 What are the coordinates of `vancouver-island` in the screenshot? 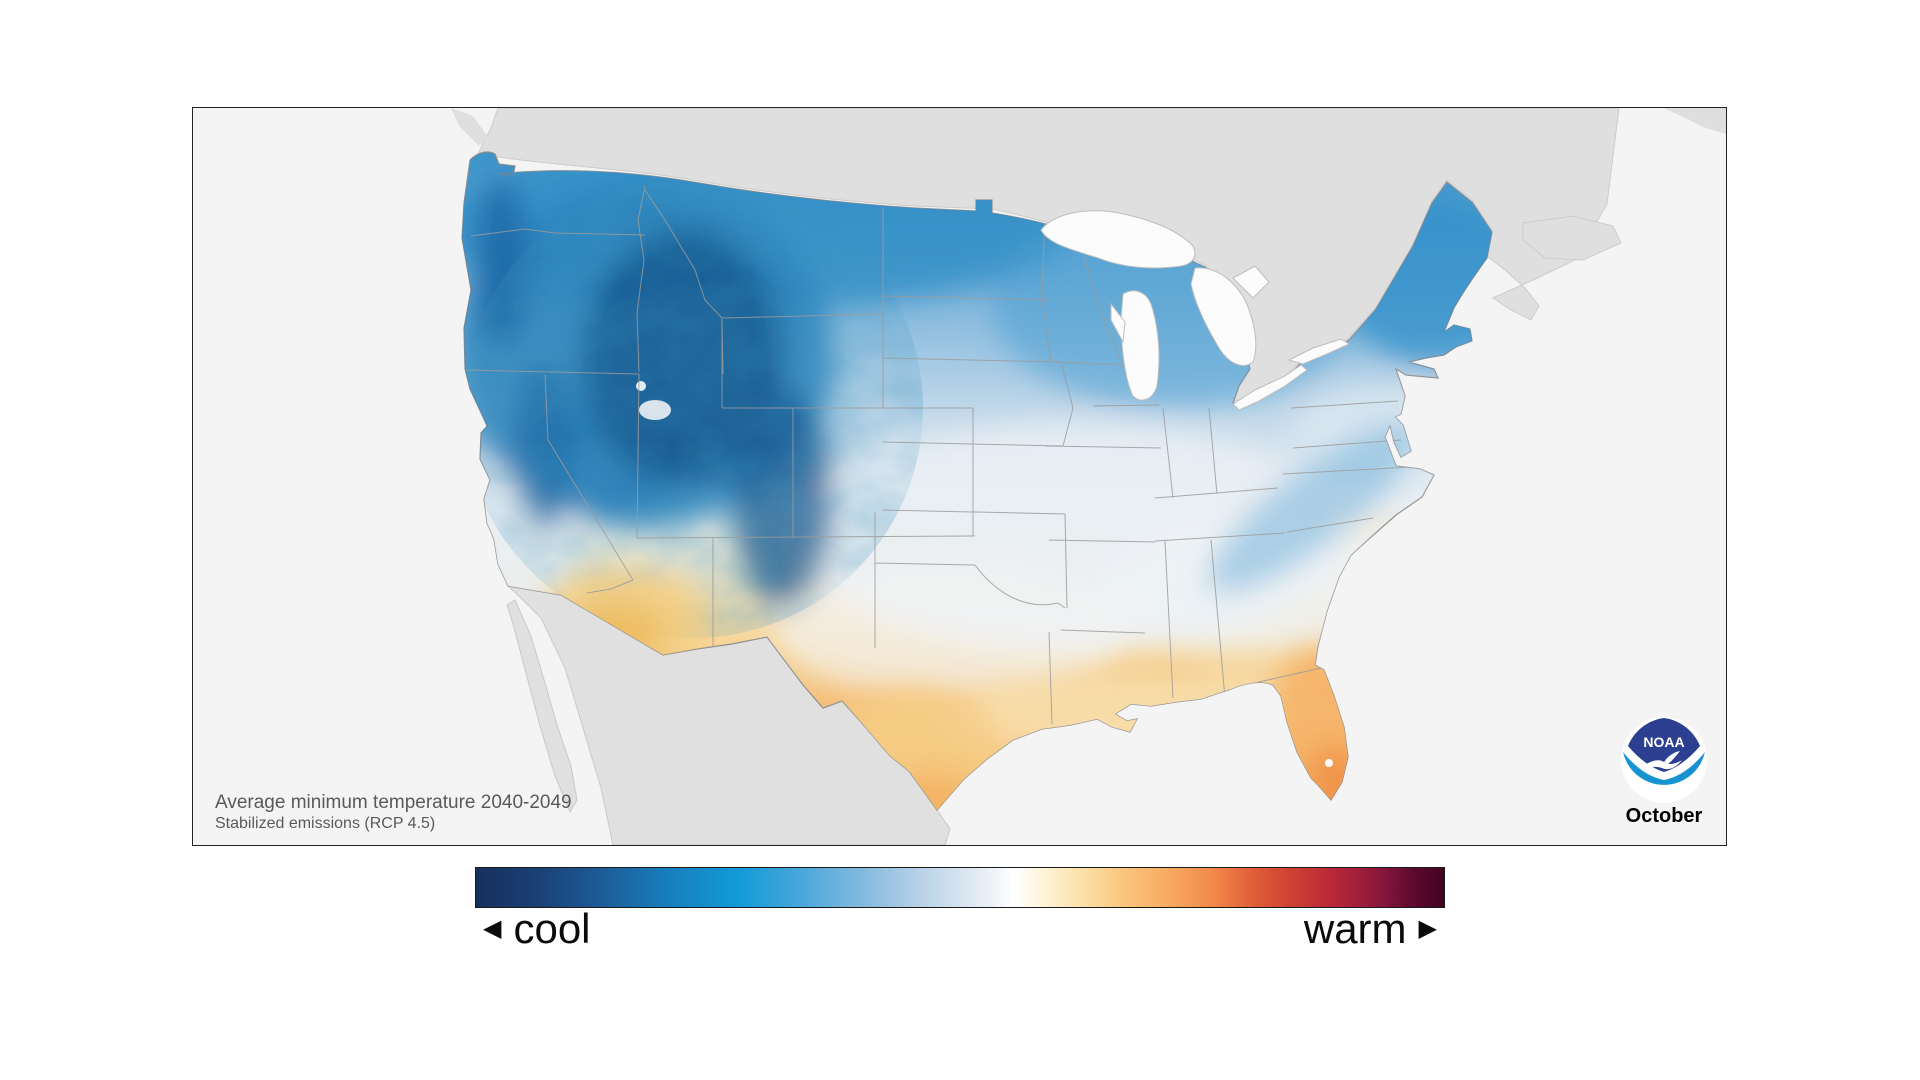 It's located at (470, 127).